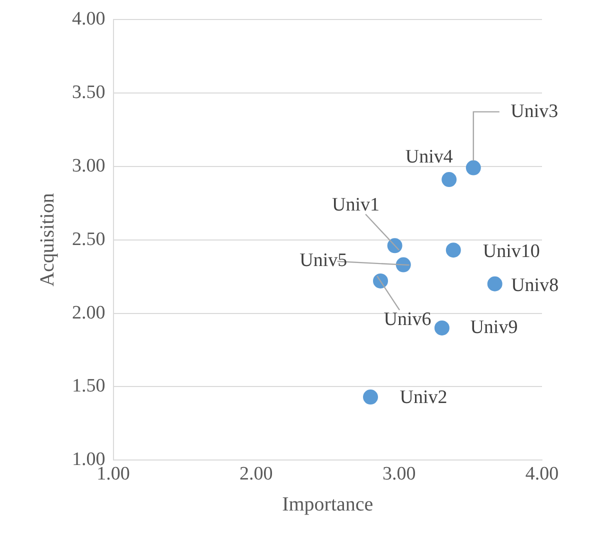 Image resolution: width=599 pixels, height=535 pixels. What do you see at coordinates (89, 386) in the screenshot?
I see `y-tick-label: 1.50` at bounding box center [89, 386].